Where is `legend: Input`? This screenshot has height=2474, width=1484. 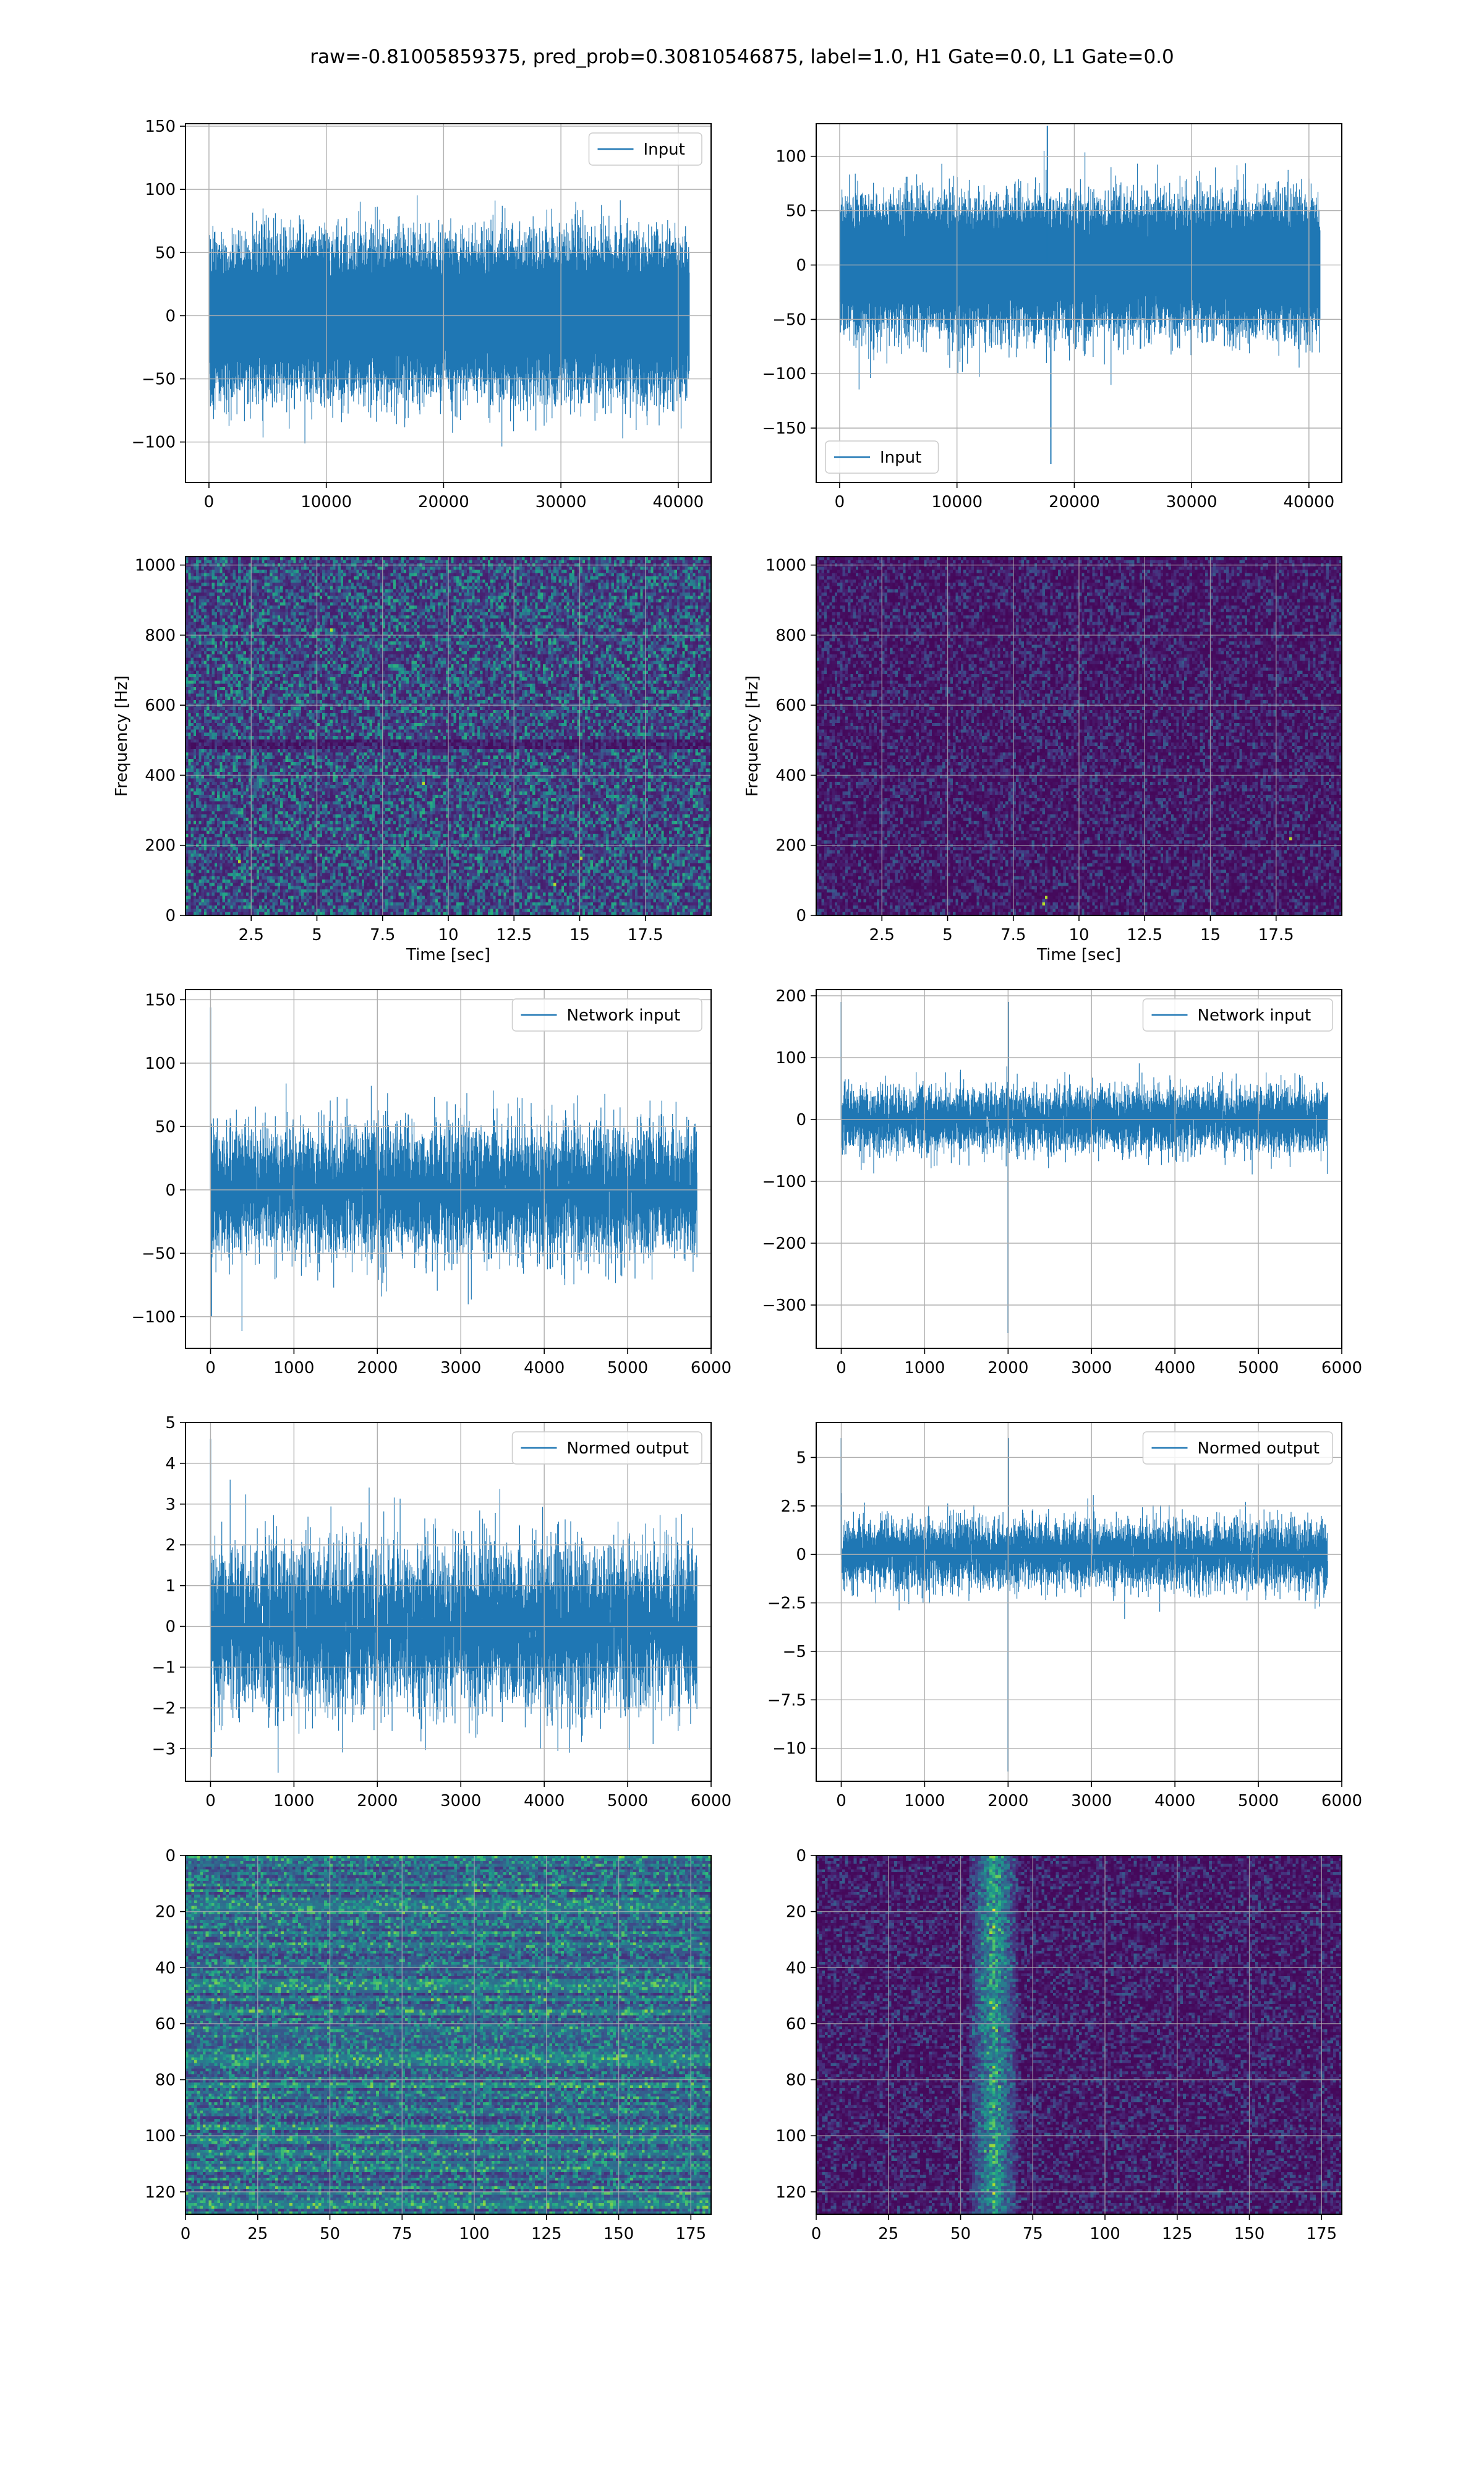
legend: Input is located at coordinates (645, 149).